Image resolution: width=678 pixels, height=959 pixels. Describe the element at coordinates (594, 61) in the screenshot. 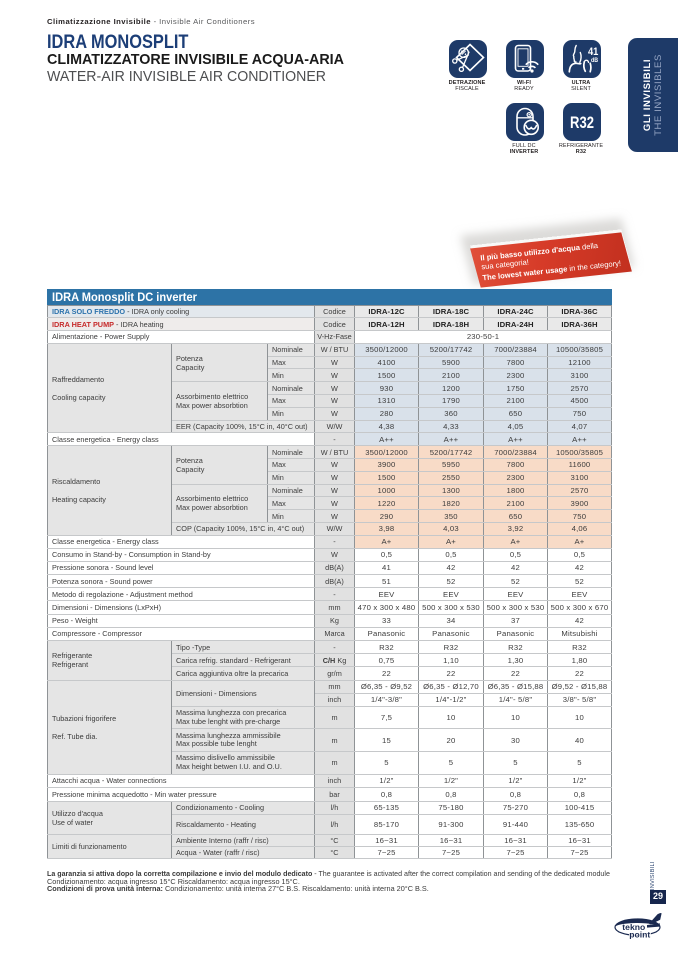

I see `svg-text: dB` at that location.